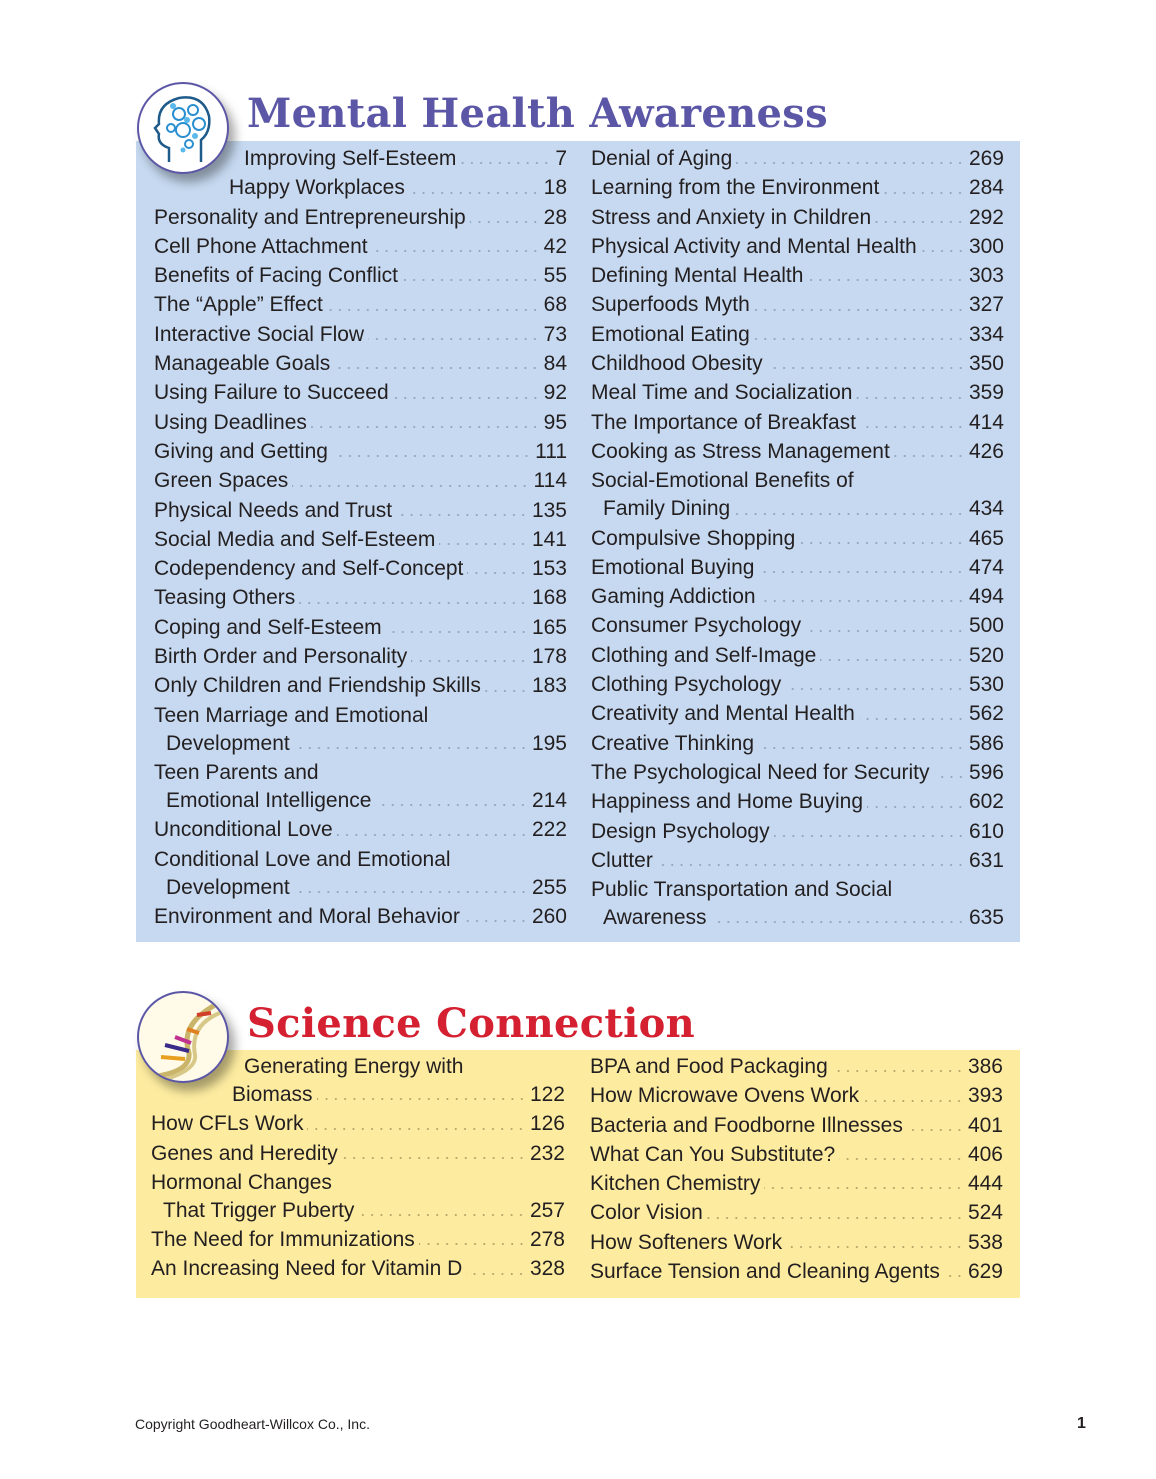  I want to click on toc-entry-line: Childhood Obesity 350, so click(797, 363).